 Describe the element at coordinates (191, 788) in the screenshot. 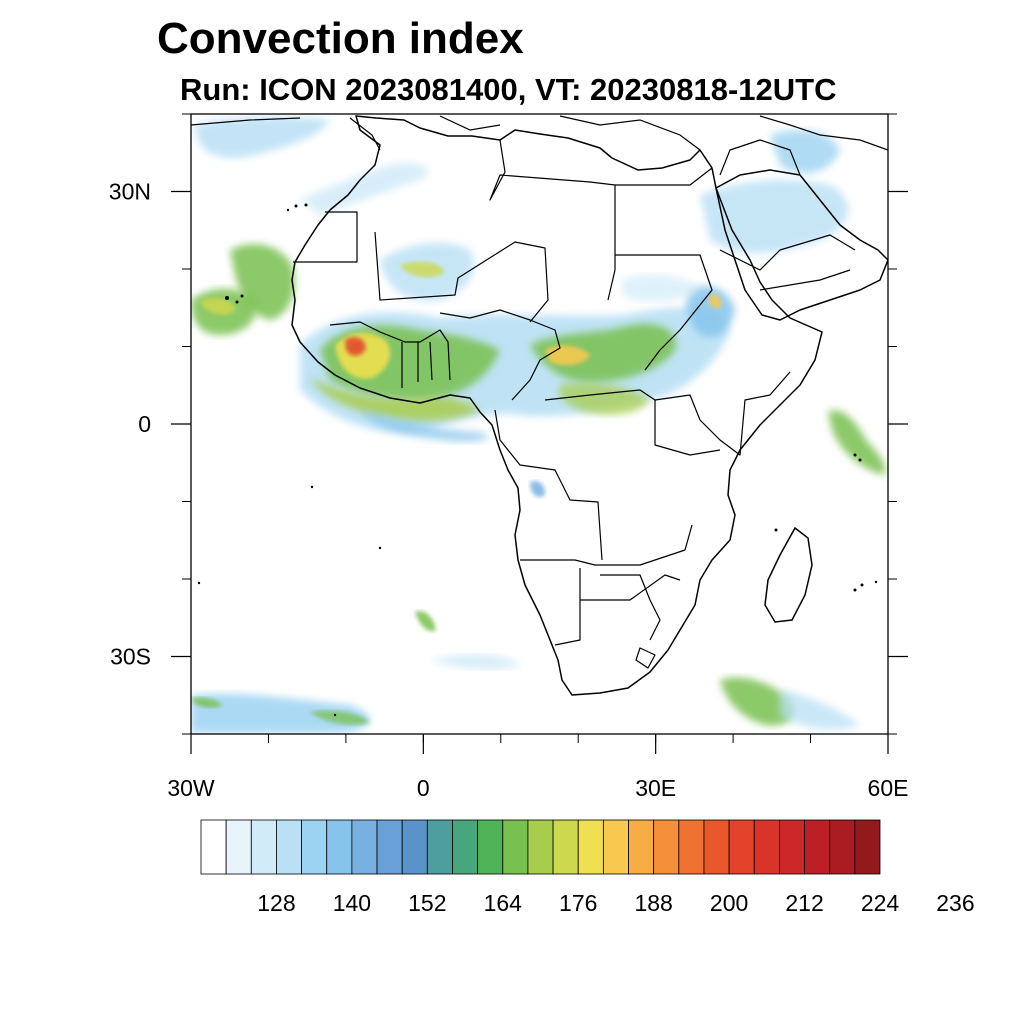

I see `x-tick-label: 30W` at that location.